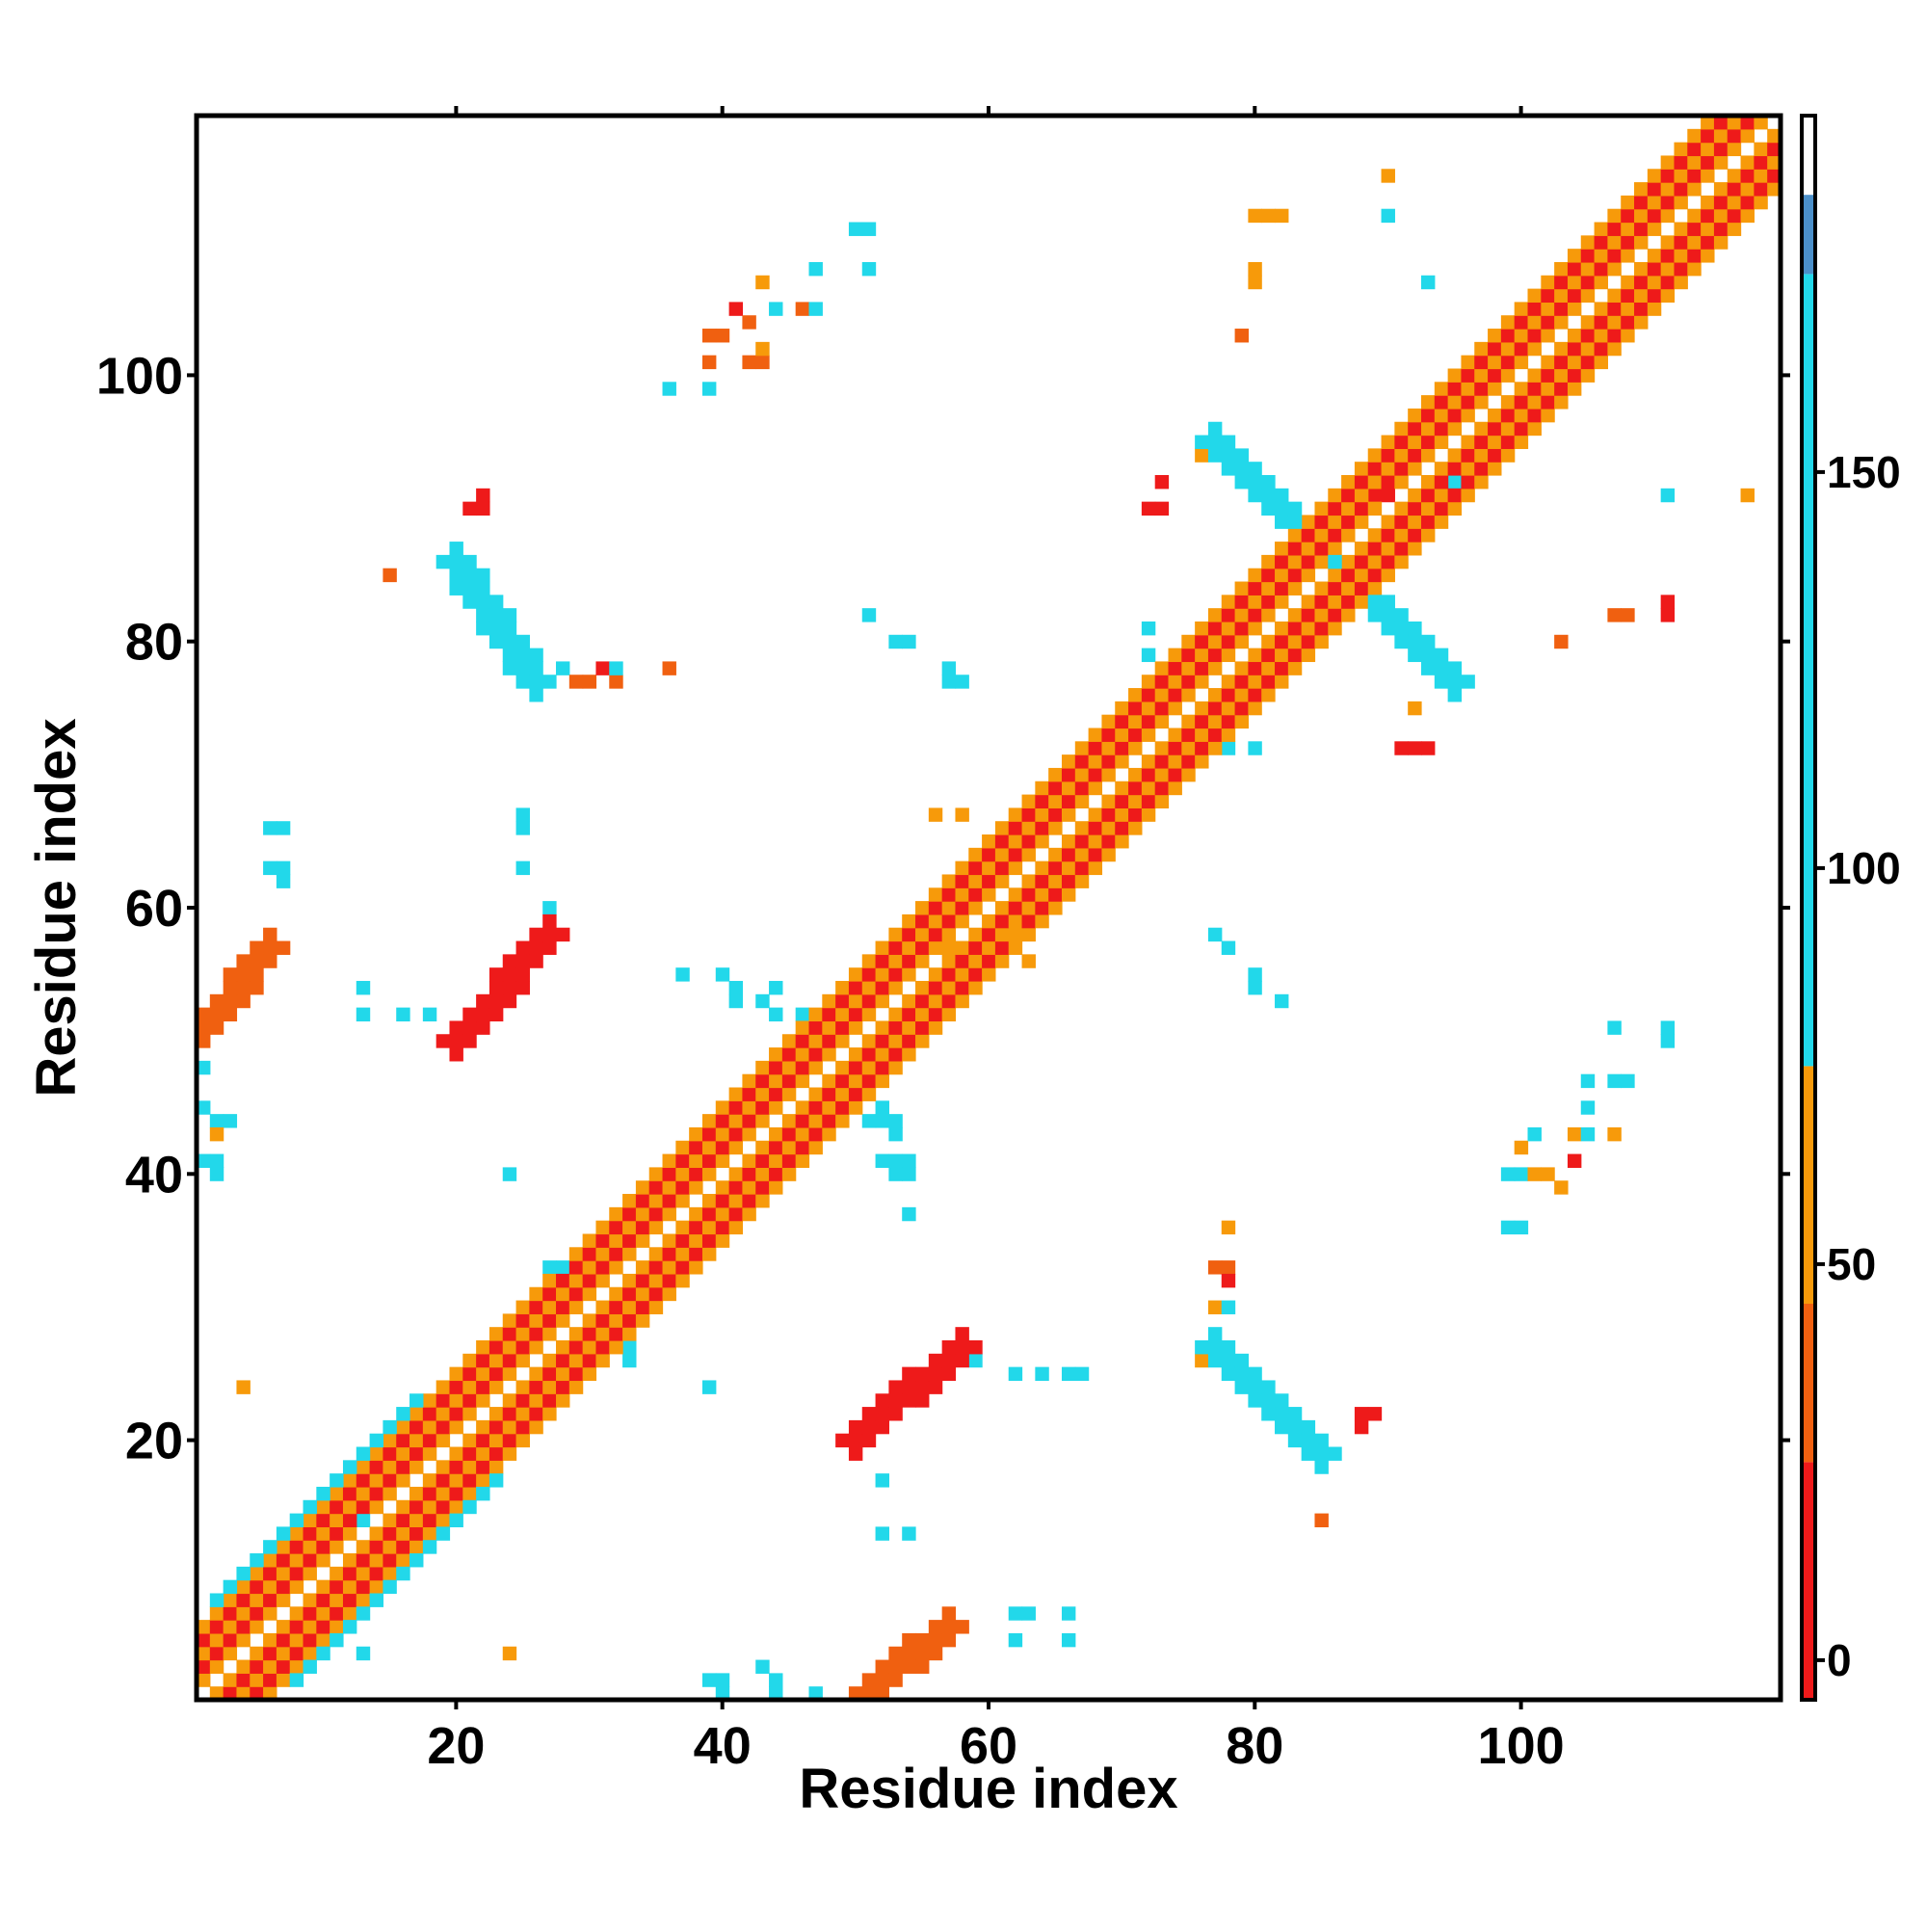 The image size is (1927, 1932). Describe the element at coordinates (723, 1746) in the screenshot. I see `x-tick-label: 40` at that location.